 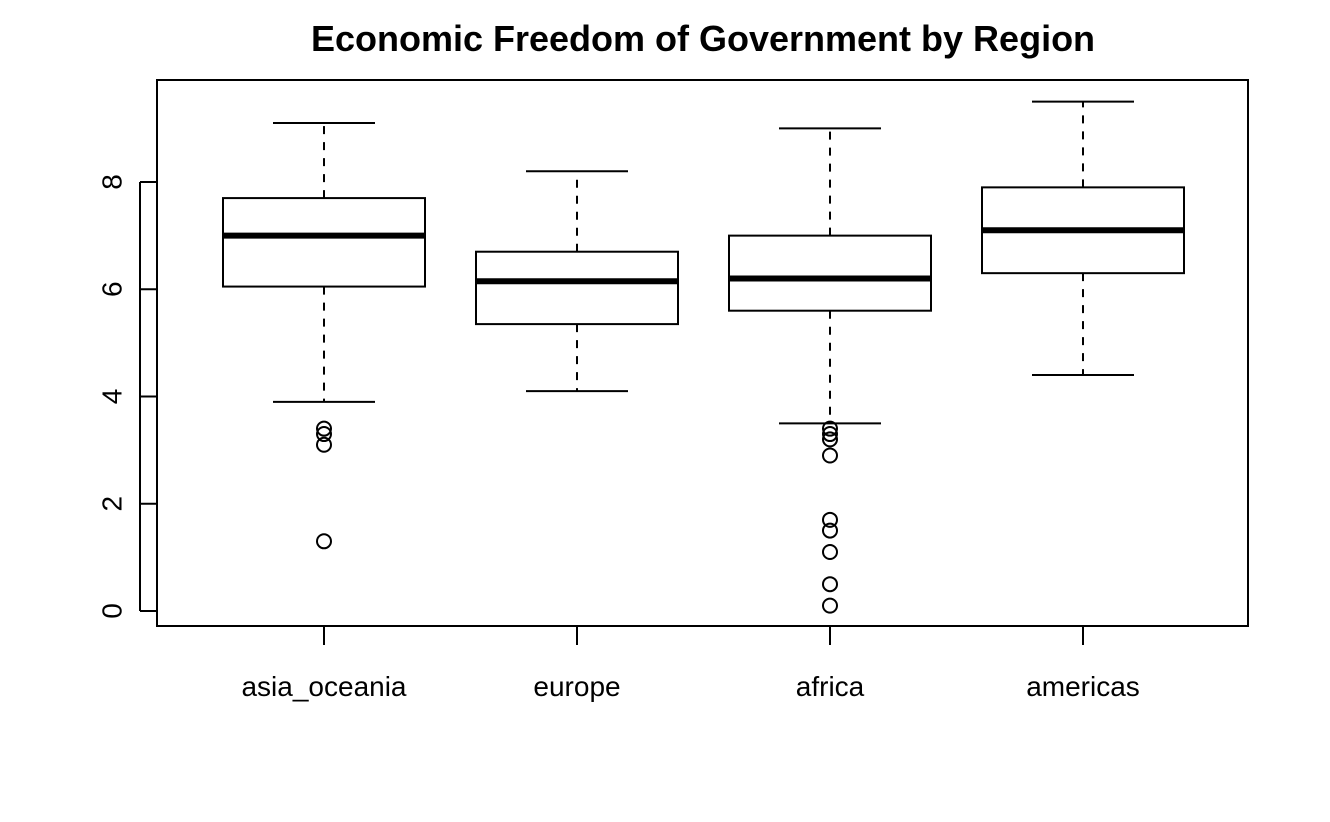 What do you see at coordinates (703, 38) in the screenshot?
I see `chart-title: Economic Freedom of Government by Region` at bounding box center [703, 38].